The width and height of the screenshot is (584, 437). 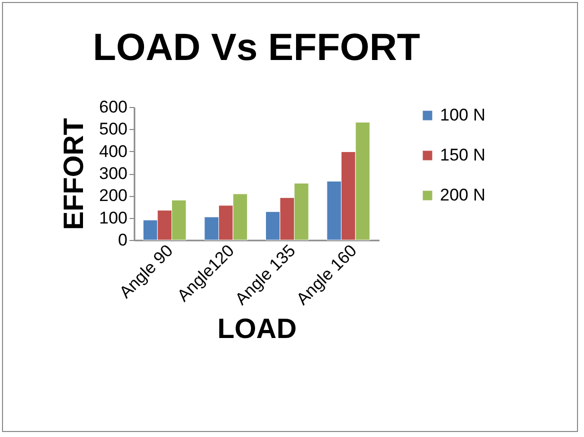 I want to click on y-tick-label: 600, so click(x=113, y=107).